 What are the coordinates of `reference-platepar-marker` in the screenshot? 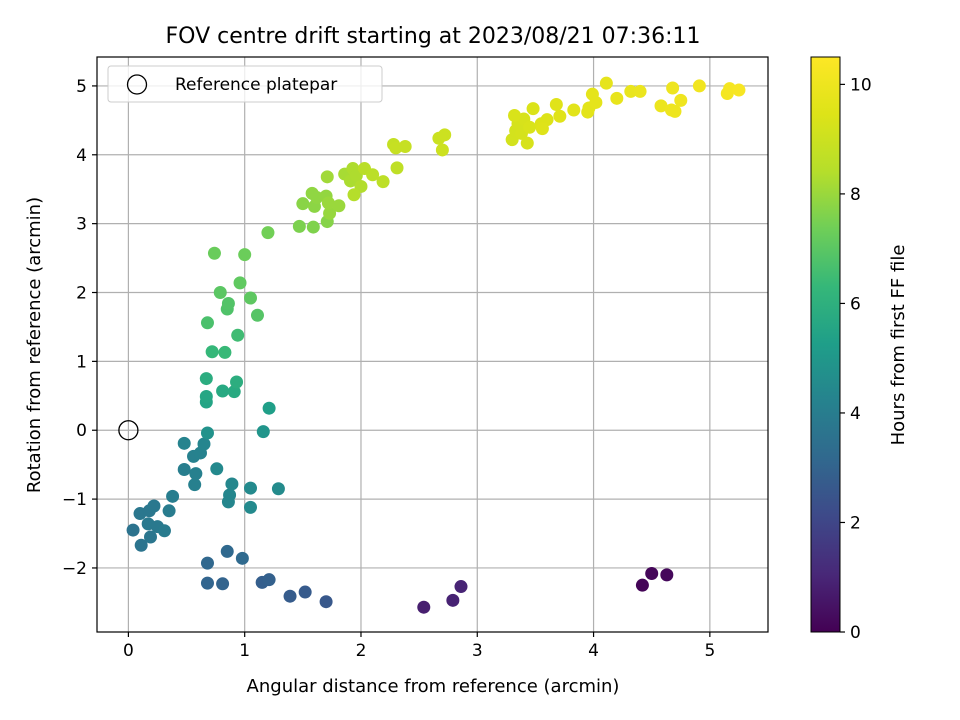 It's located at (128, 430).